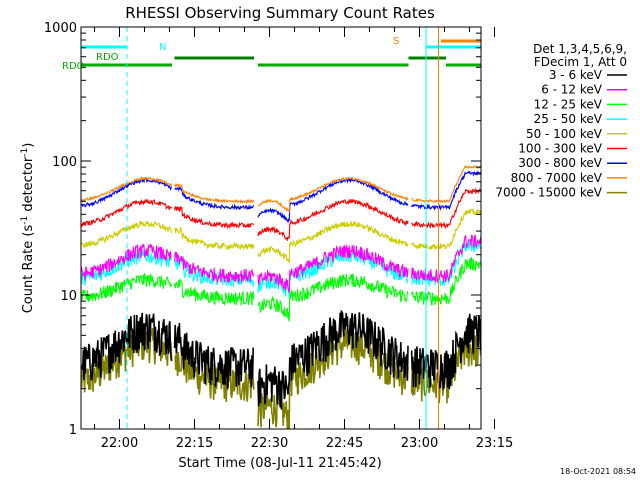 The width and height of the screenshot is (640, 480). I want to click on y-axis-label-sup2: -1, so click(25, 152).